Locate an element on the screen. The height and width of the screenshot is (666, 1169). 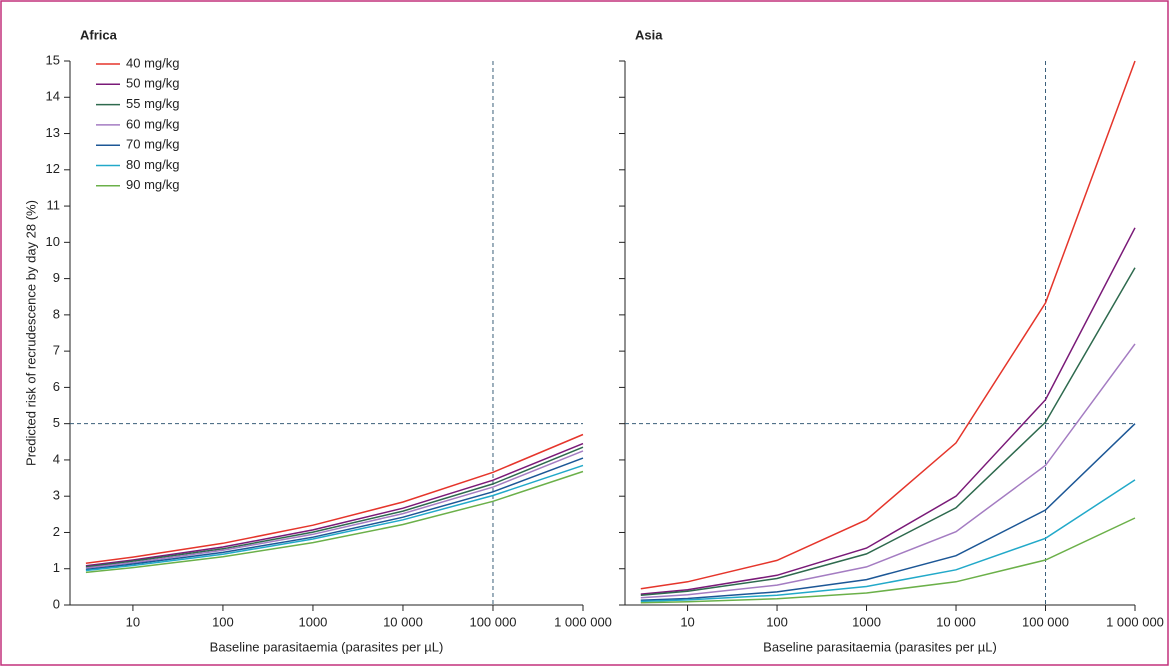
y-tick-label: 2 is located at coordinates (56, 531).